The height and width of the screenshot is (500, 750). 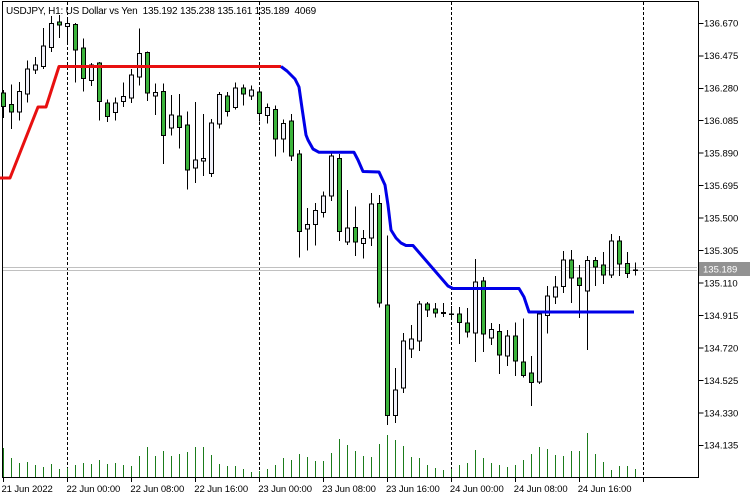 What do you see at coordinates (285, 489) in the screenshot?
I see `svg-text: 23 Jun 00:00` at bounding box center [285, 489].